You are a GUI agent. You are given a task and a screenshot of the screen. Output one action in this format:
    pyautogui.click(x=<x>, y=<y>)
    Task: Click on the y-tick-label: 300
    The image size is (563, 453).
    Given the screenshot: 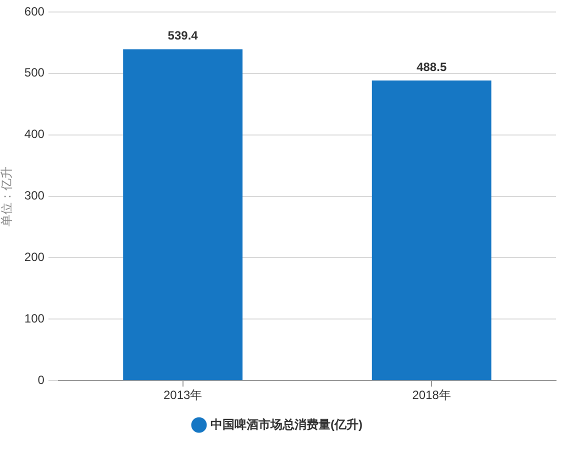 What is the action you would take?
    pyautogui.click(x=34, y=195)
    